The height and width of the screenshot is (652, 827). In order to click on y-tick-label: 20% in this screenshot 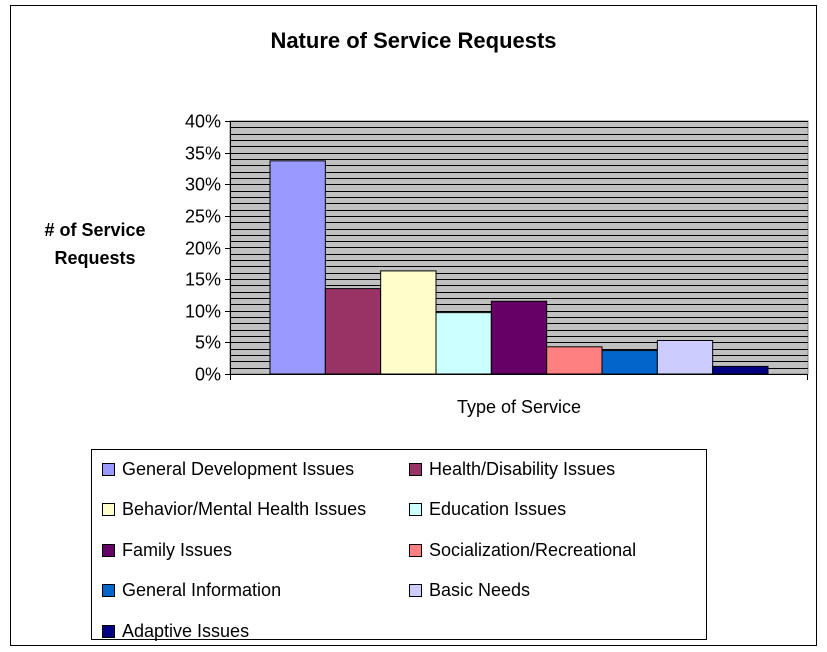, I will do `click(203, 249)`.